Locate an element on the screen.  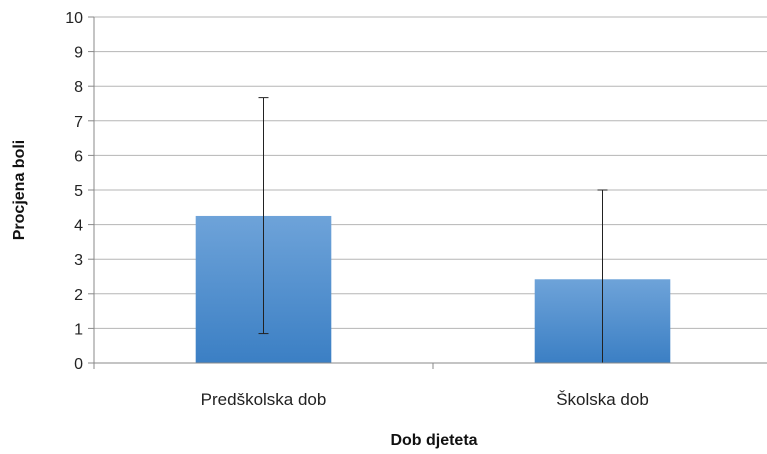
x-axis-category-labels: Predškolska dob Školska dob is located at coordinates (425, 399).